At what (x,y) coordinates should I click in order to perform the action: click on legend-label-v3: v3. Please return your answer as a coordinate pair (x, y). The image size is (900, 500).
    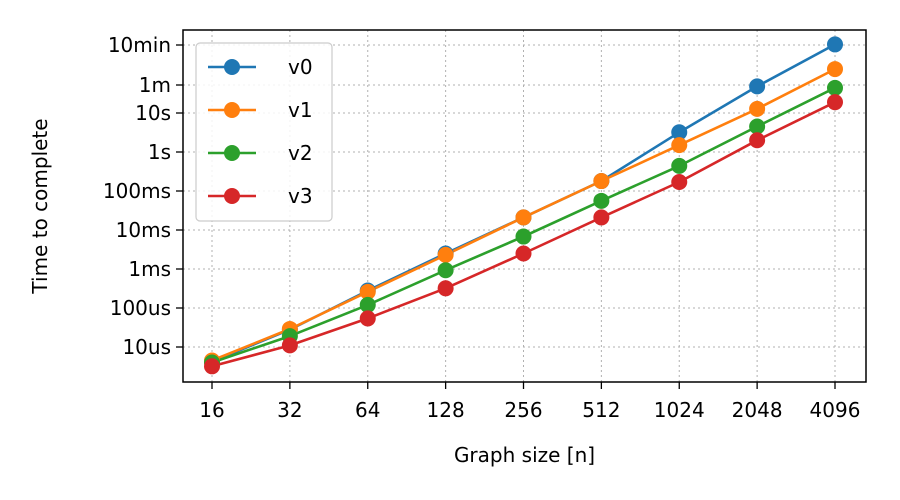
    Looking at the image, I should click on (300, 196).